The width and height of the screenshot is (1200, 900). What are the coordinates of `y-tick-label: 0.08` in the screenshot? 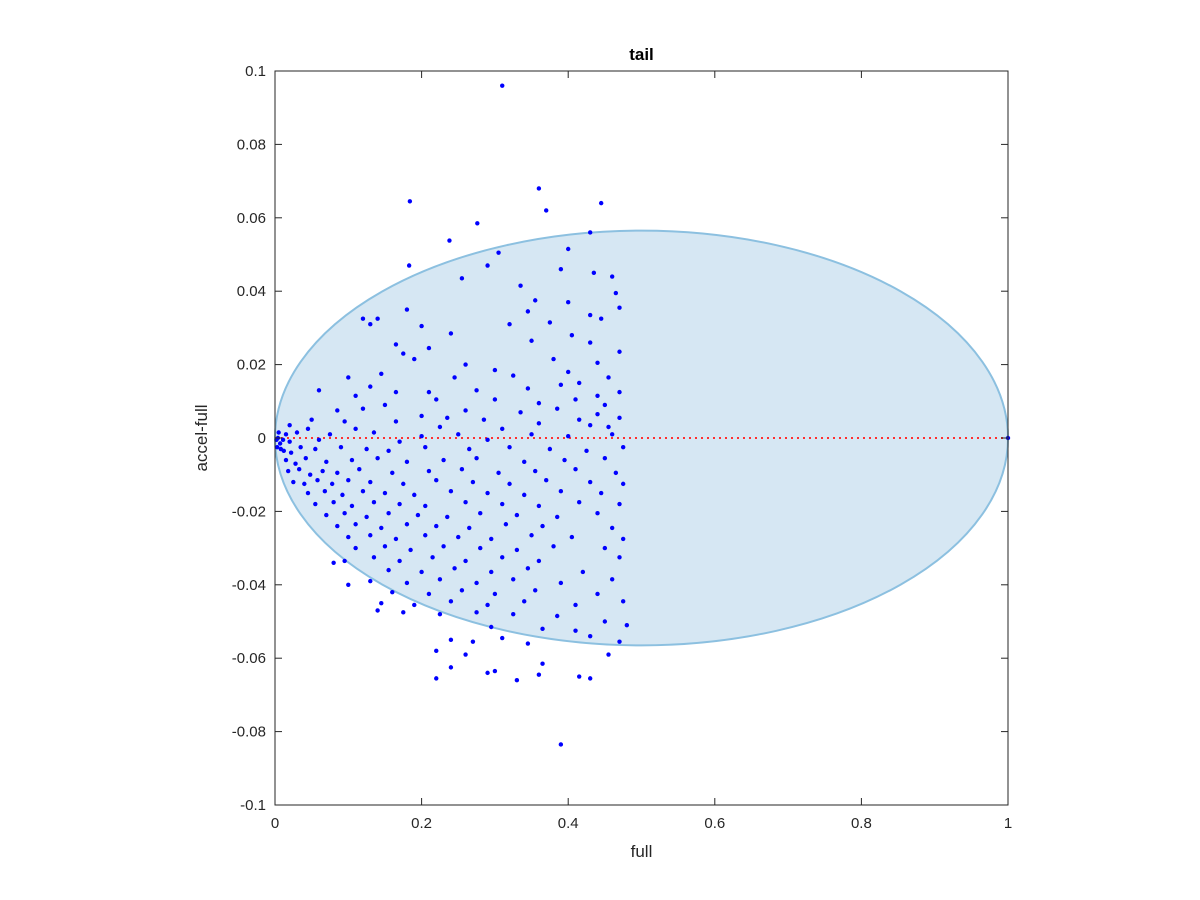 It's located at (251, 144).